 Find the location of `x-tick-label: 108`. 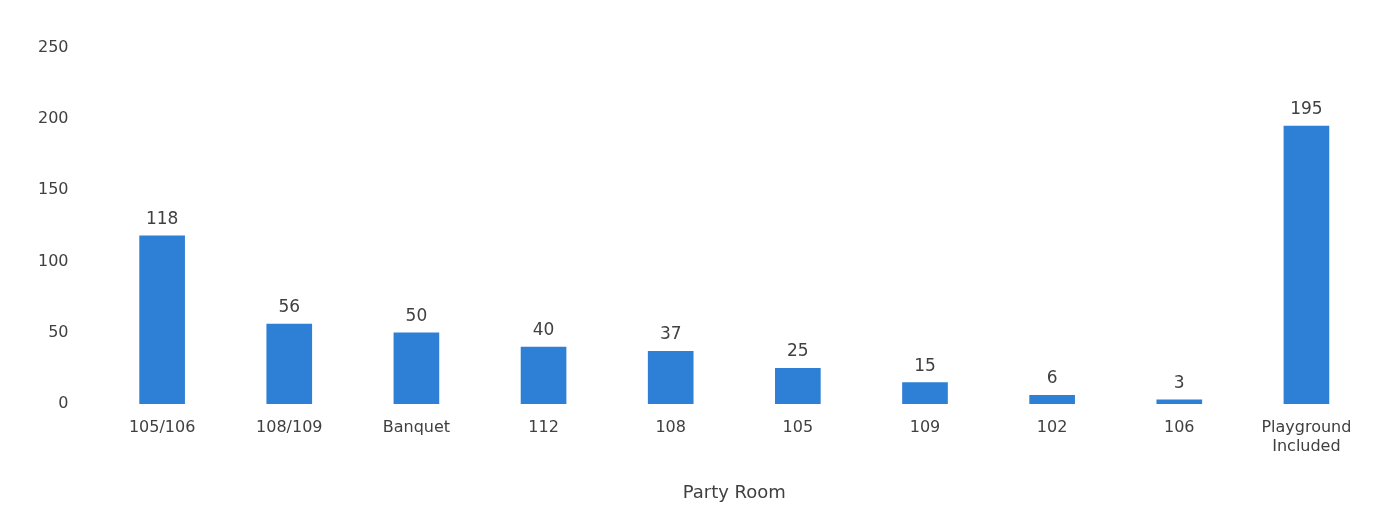

x-tick-label: 108 is located at coordinates (670, 426).